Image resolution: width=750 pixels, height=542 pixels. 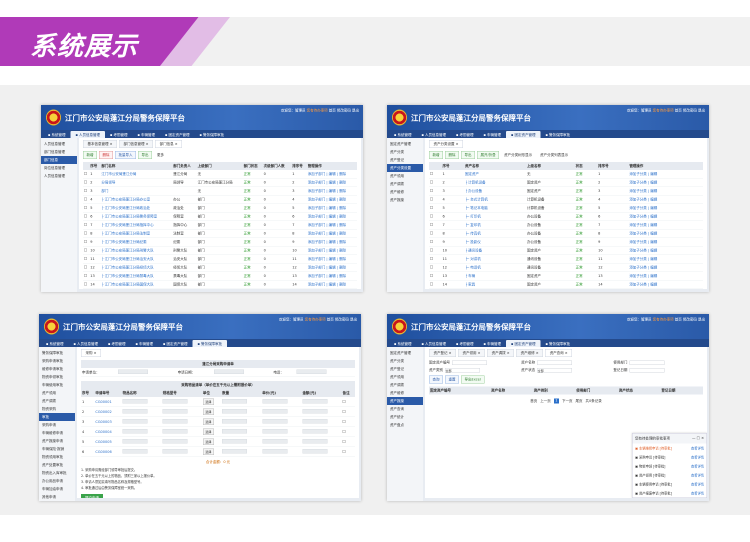 I want to click on table-cell: ├ 江门市公安局蓬江分局办公室, so click(x=136, y=199).